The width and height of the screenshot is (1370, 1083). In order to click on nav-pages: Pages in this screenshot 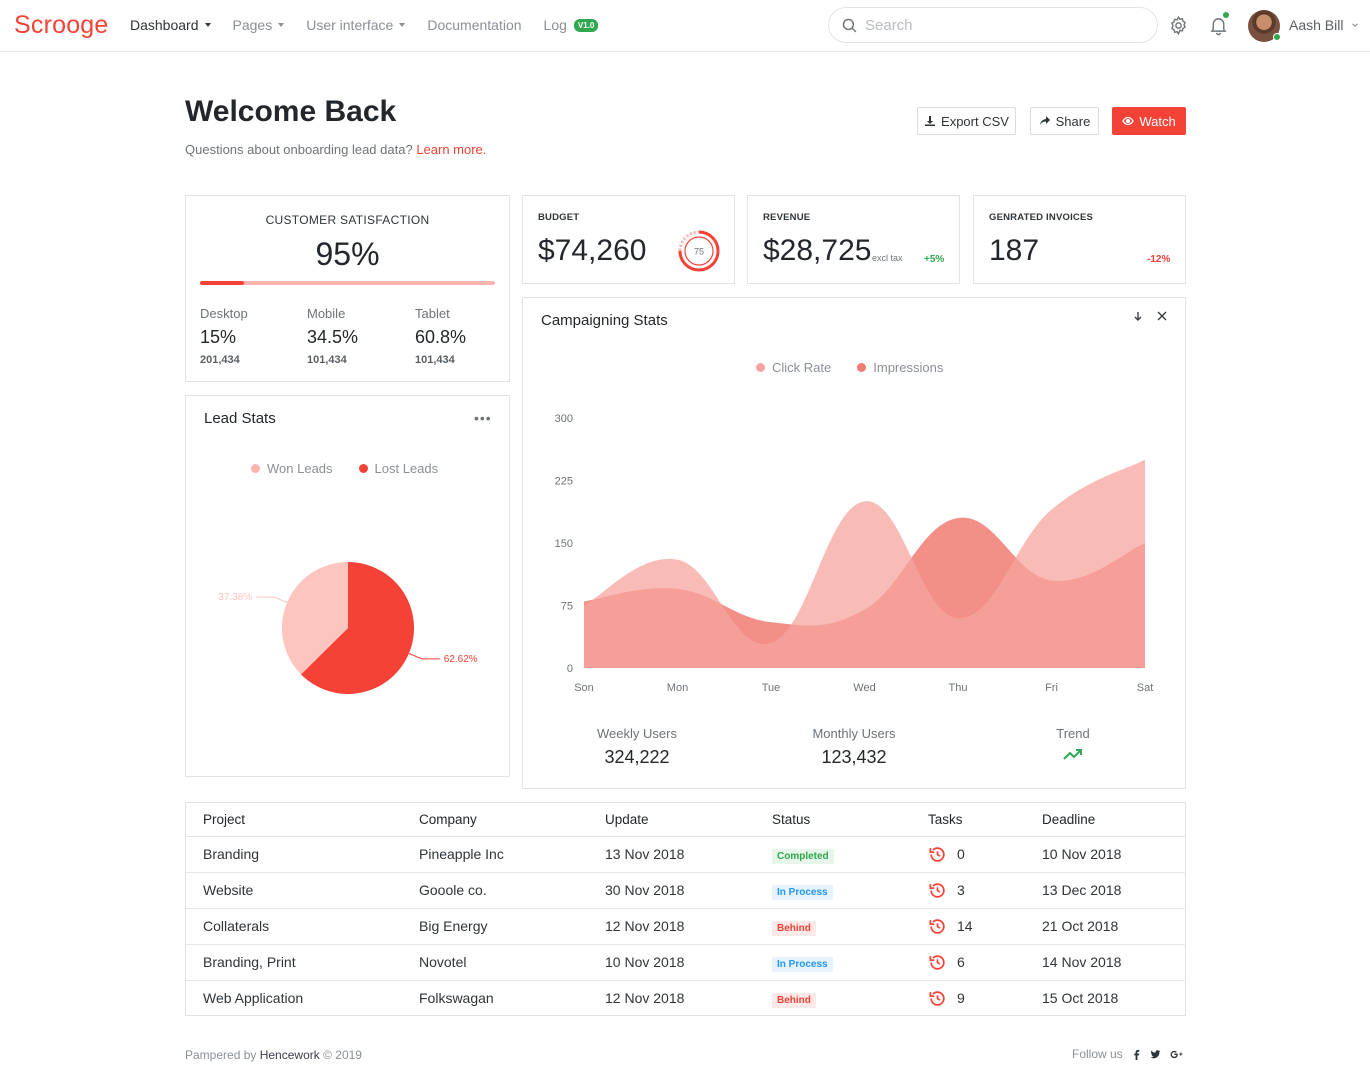, I will do `click(259, 25)`.